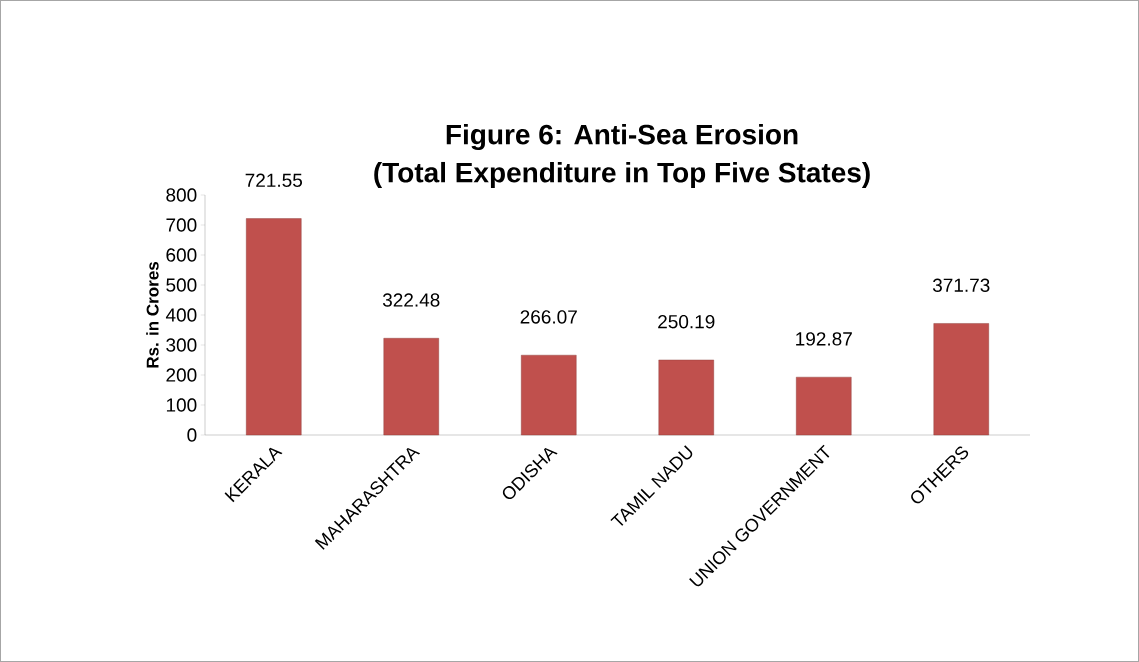  Describe the element at coordinates (152, 315) in the screenshot. I see `y-axis-title: Rs. in Crores` at that location.